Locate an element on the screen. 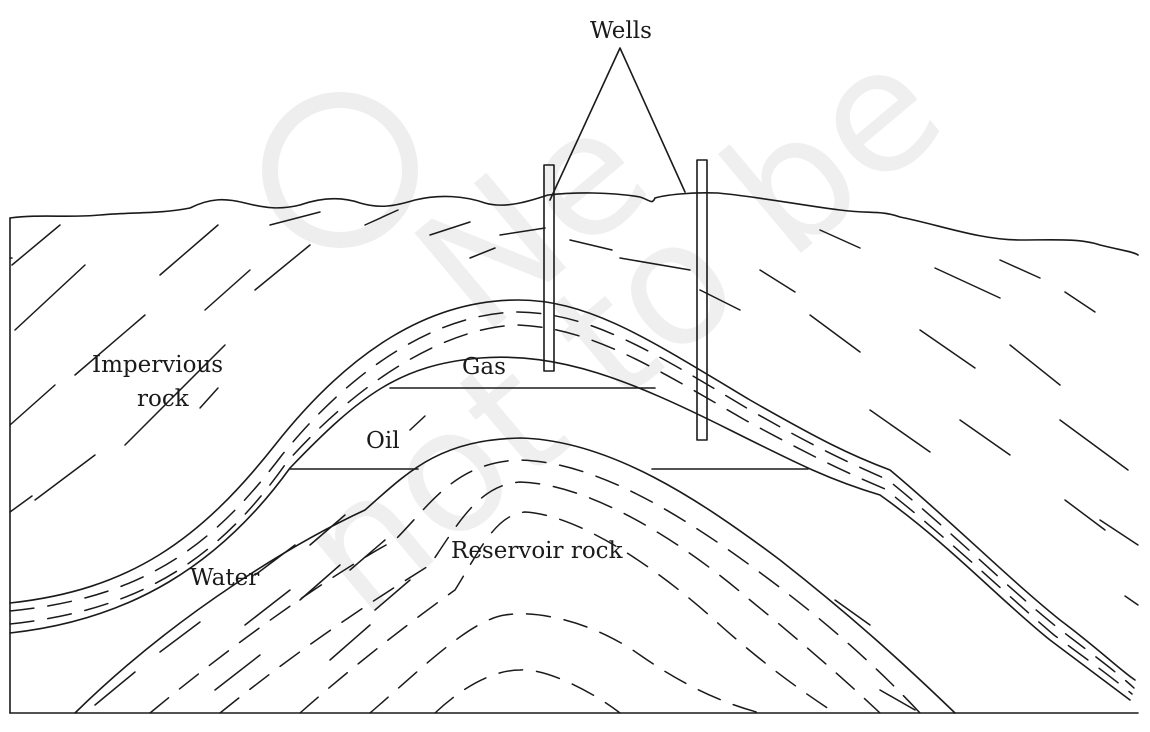  well-right is located at coordinates (702, 300).